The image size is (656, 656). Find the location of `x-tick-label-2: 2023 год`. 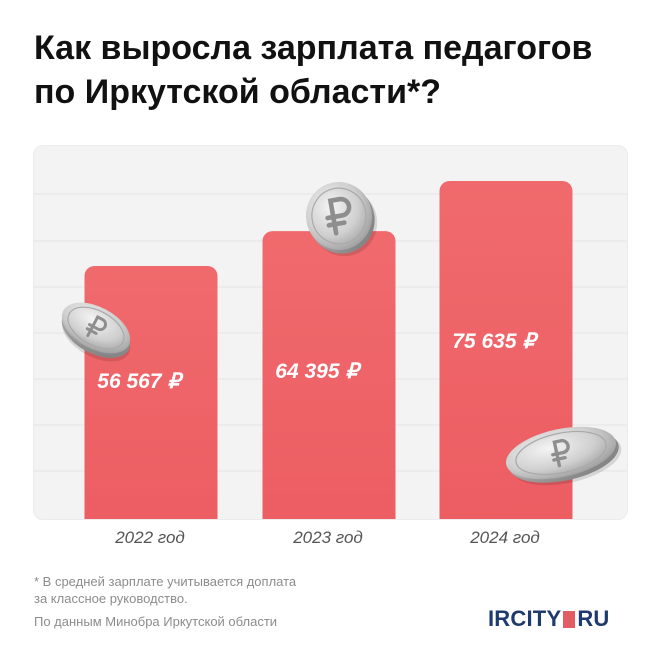

x-tick-label-2: 2023 год is located at coordinates (328, 537).